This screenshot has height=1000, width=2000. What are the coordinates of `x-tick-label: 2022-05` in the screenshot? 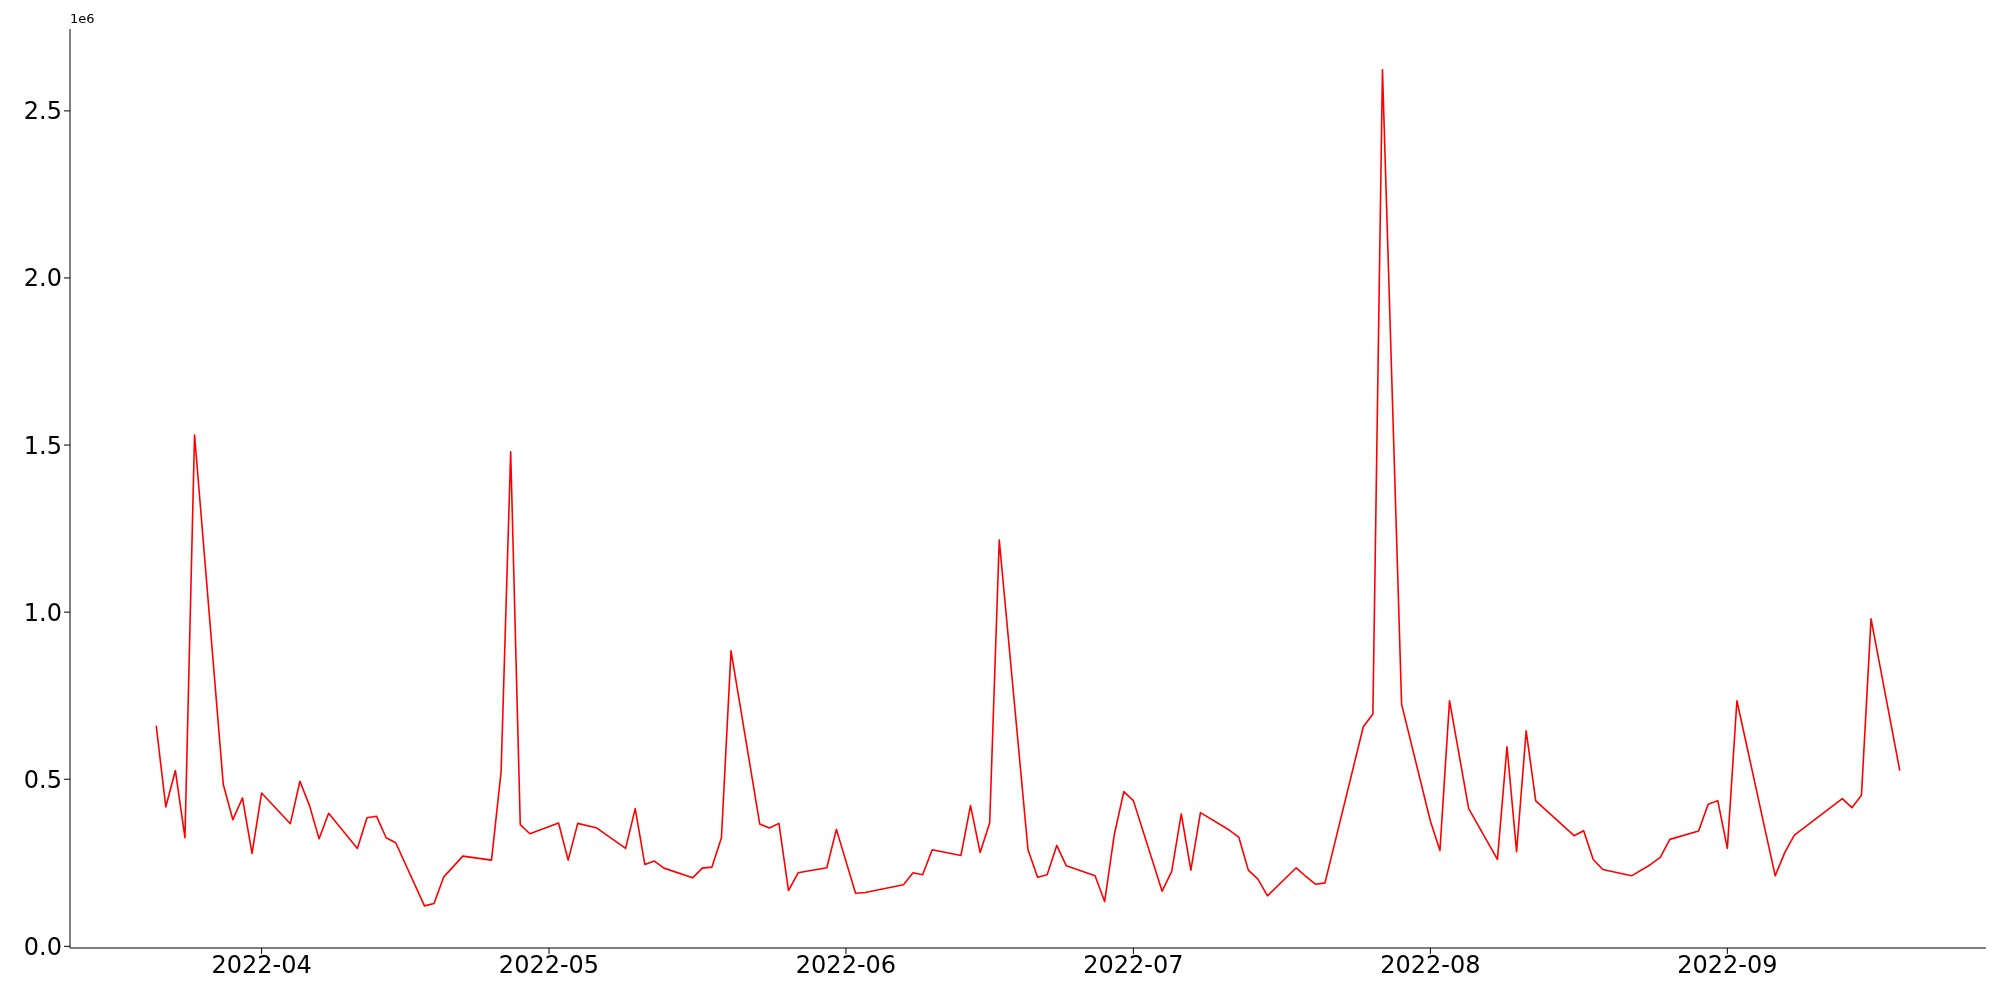 It's located at (549, 965).